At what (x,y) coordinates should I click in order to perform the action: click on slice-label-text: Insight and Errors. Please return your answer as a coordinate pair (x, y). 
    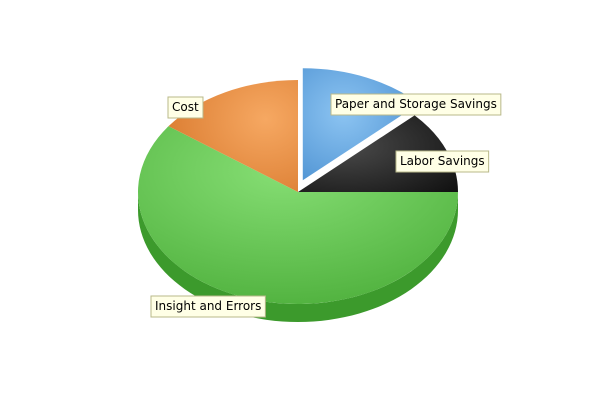
    Looking at the image, I should click on (208, 306).